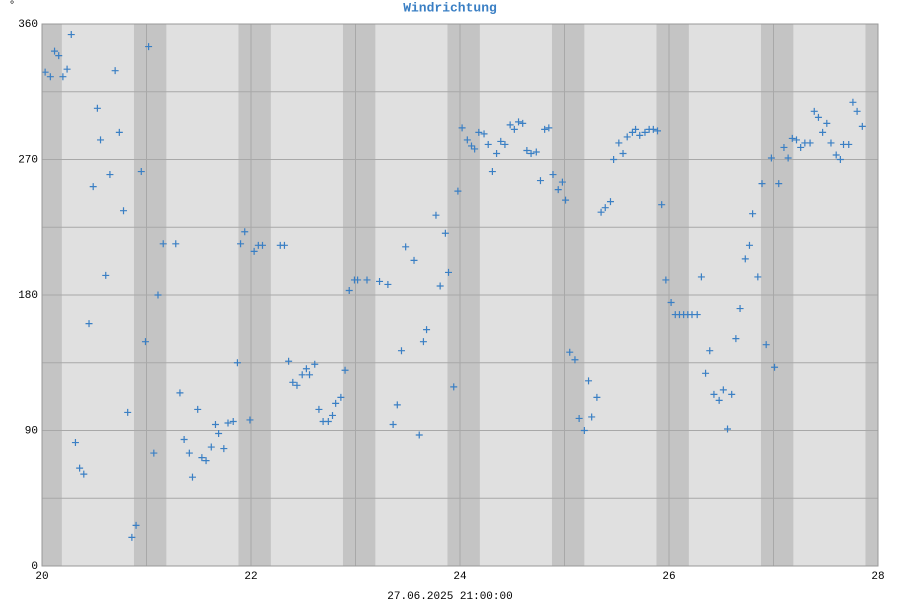 The width and height of the screenshot is (900, 605). I want to click on x-tick-label: 22, so click(250, 577).